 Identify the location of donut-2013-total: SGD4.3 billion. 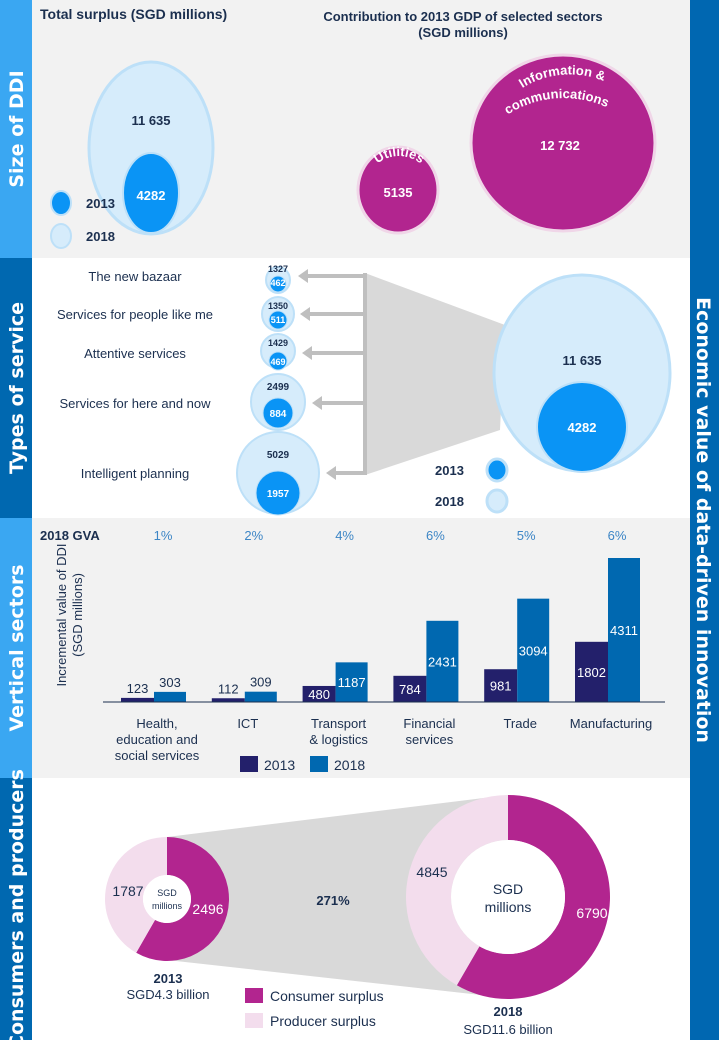
(167, 994).